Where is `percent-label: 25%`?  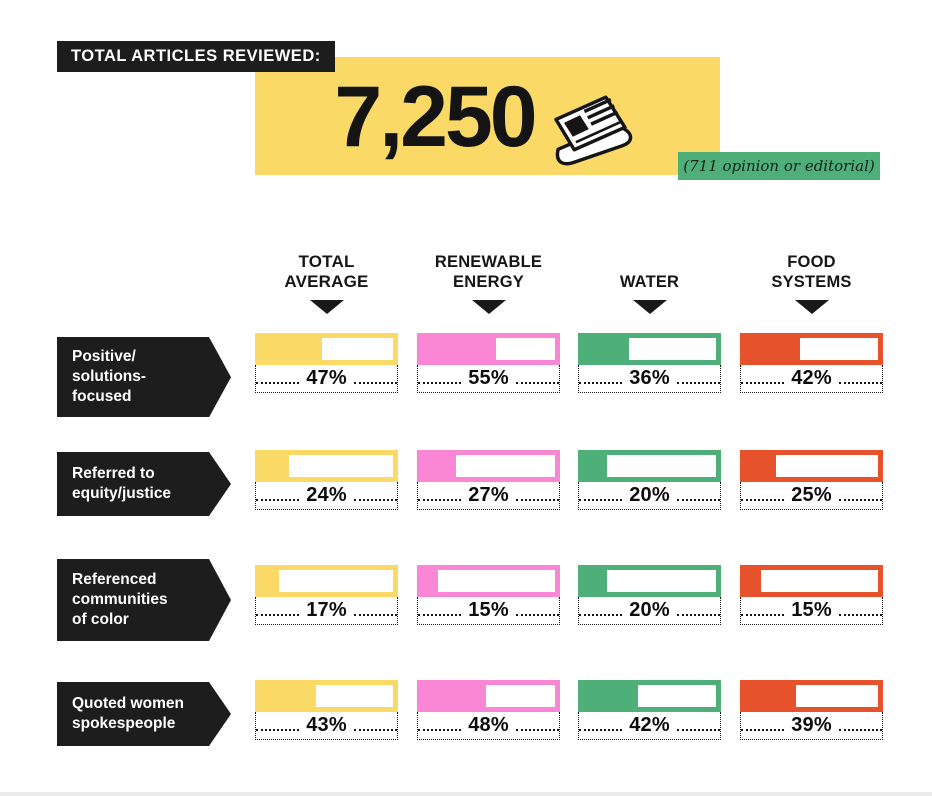 percent-label: 25% is located at coordinates (811, 495).